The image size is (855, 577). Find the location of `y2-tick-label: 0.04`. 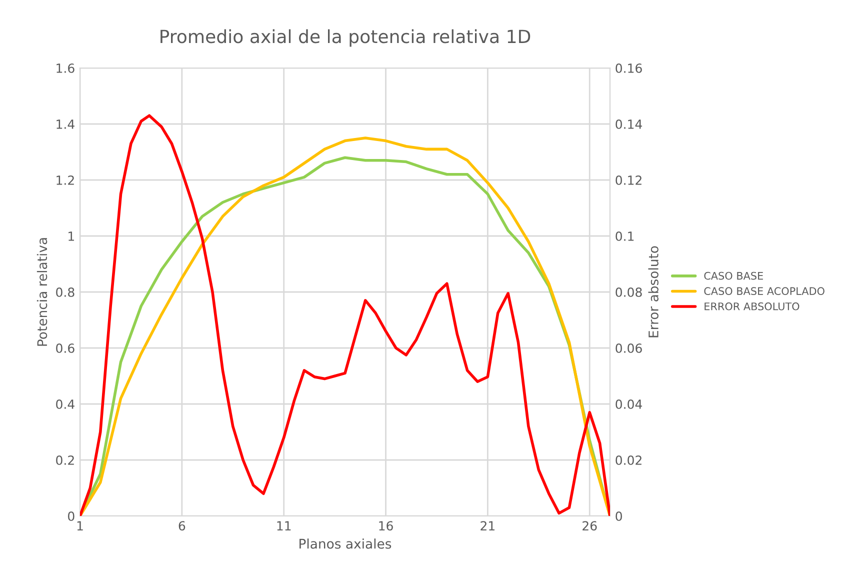

y2-tick-label: 0.04 is located at coordinates (629, 404).